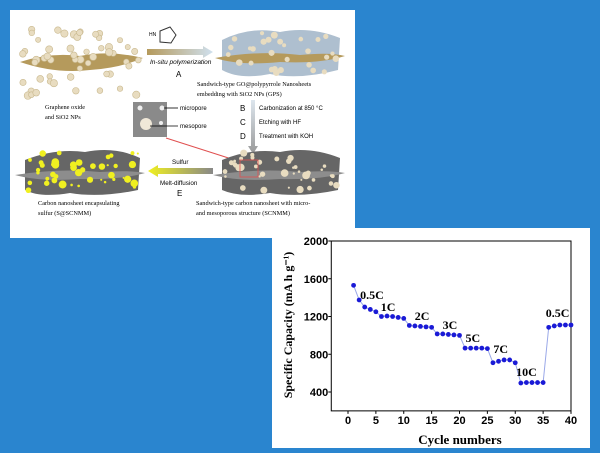  I want to click on start-label-line1: Graphene oxide, so click(65, 107).